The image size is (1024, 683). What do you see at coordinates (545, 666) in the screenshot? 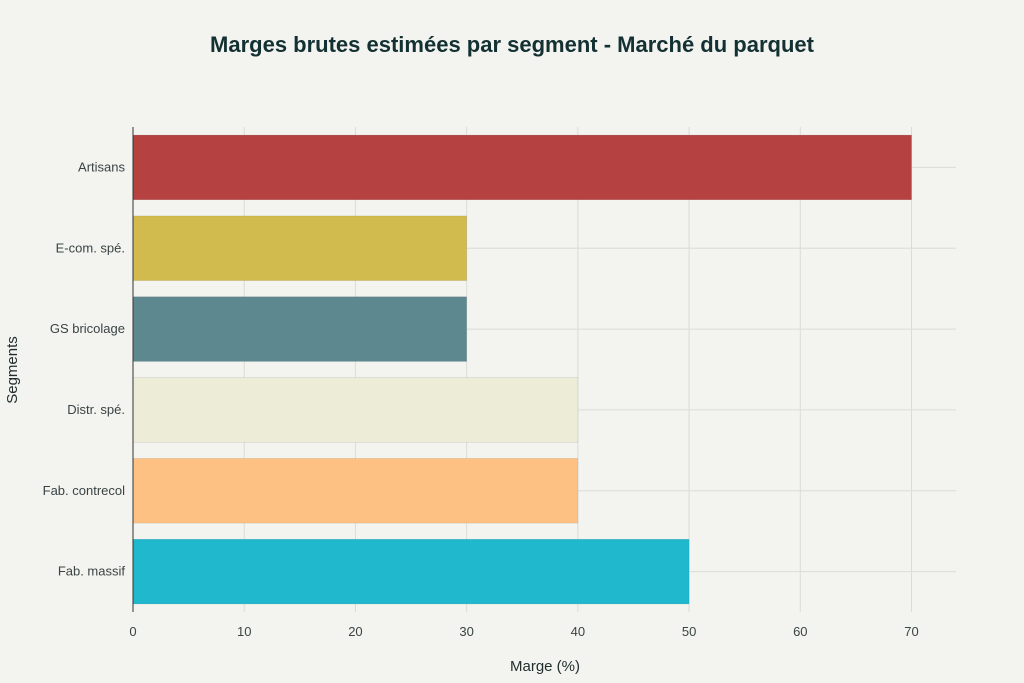
I see `x-axis-label: Marge (%)` at bounding box center [545, 666].